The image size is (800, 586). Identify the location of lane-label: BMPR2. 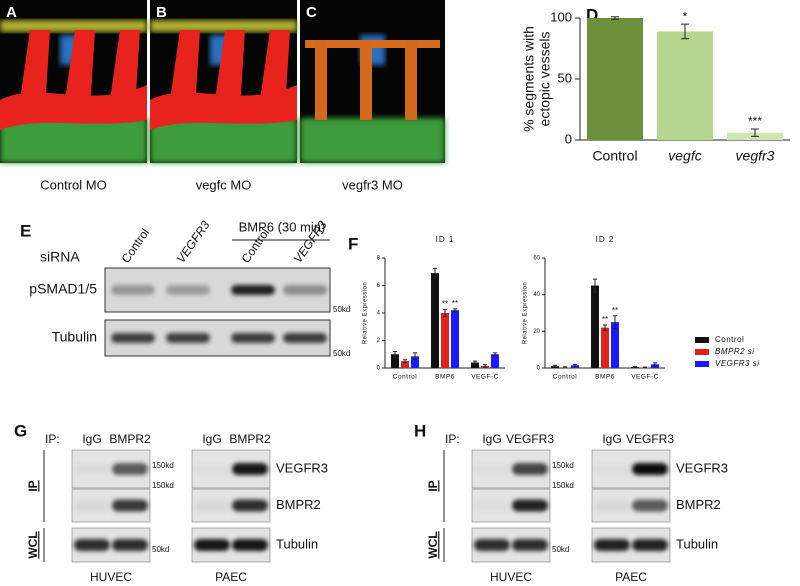
(130, 439).